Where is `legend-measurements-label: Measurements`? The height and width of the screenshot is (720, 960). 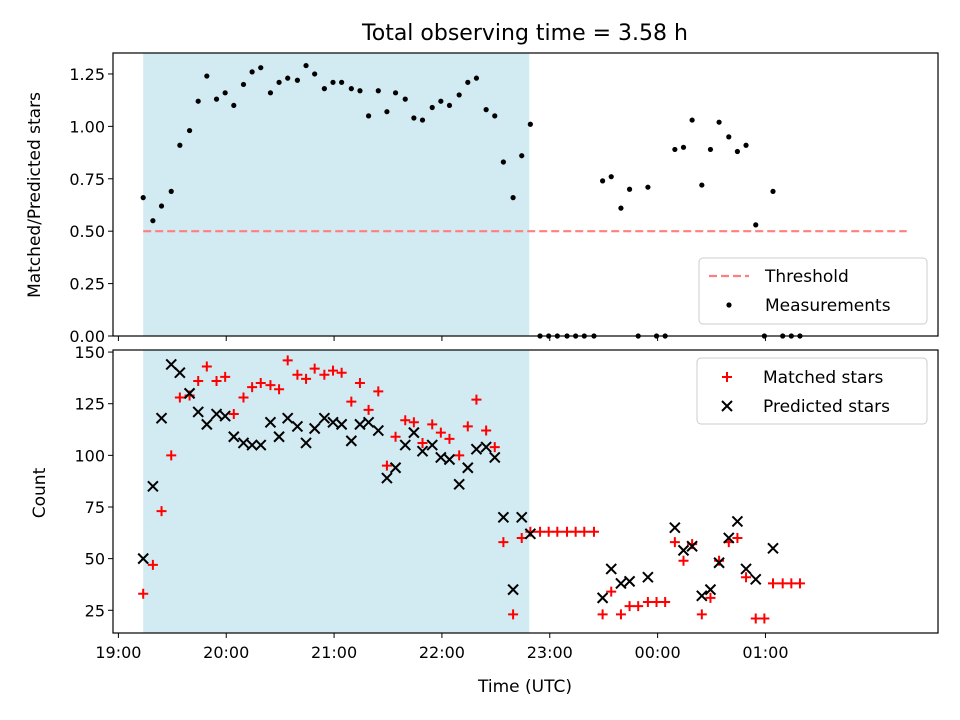 legend-measurements-label: Measurements is located at coordinates (828, 306).